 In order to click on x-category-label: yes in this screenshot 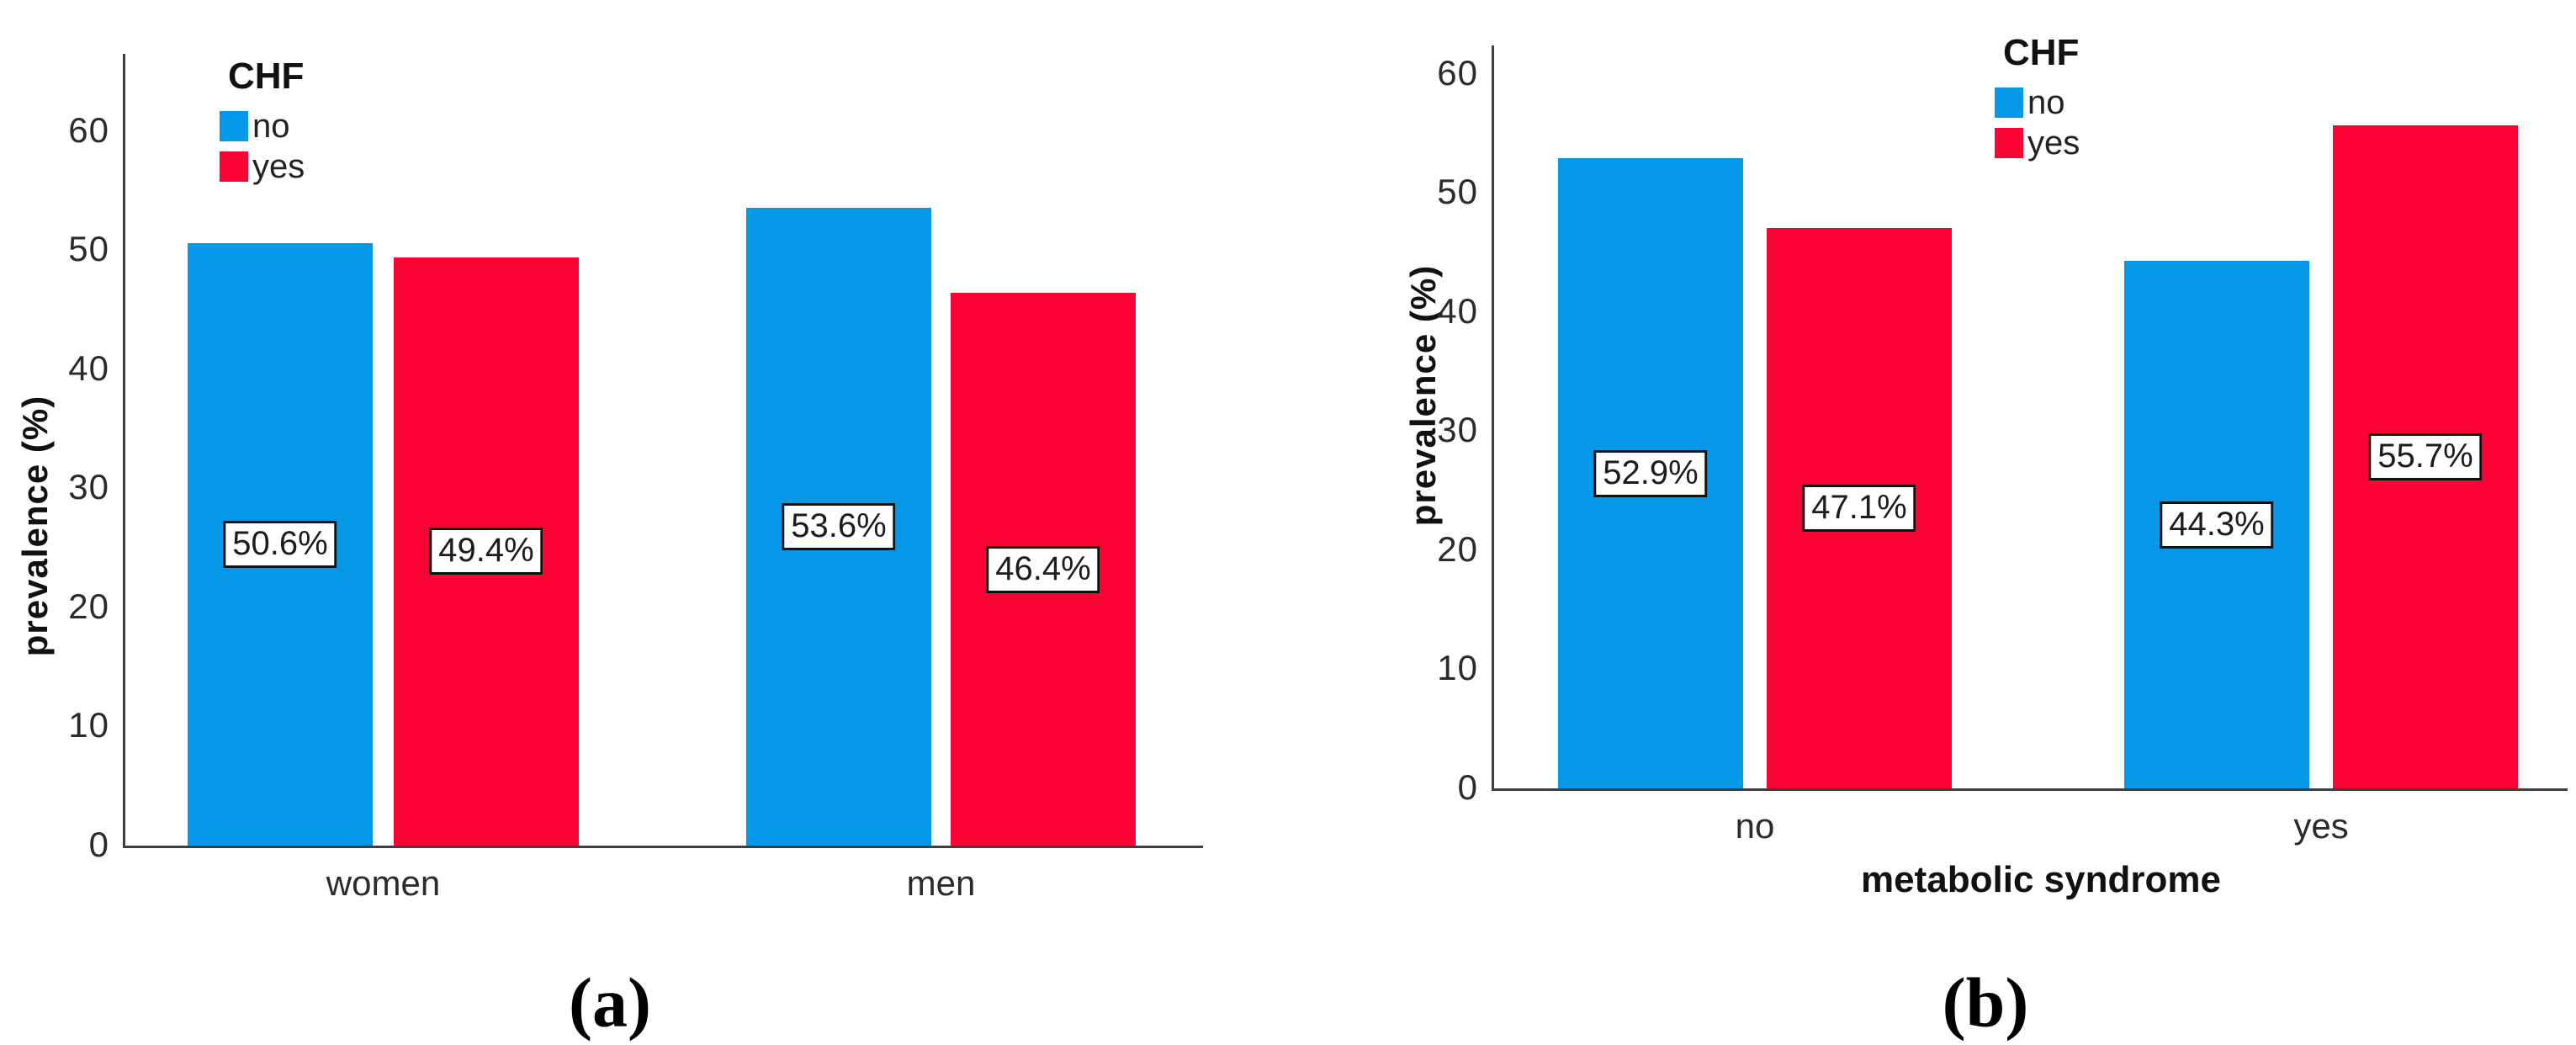, I will do `click(2321, 826)`.